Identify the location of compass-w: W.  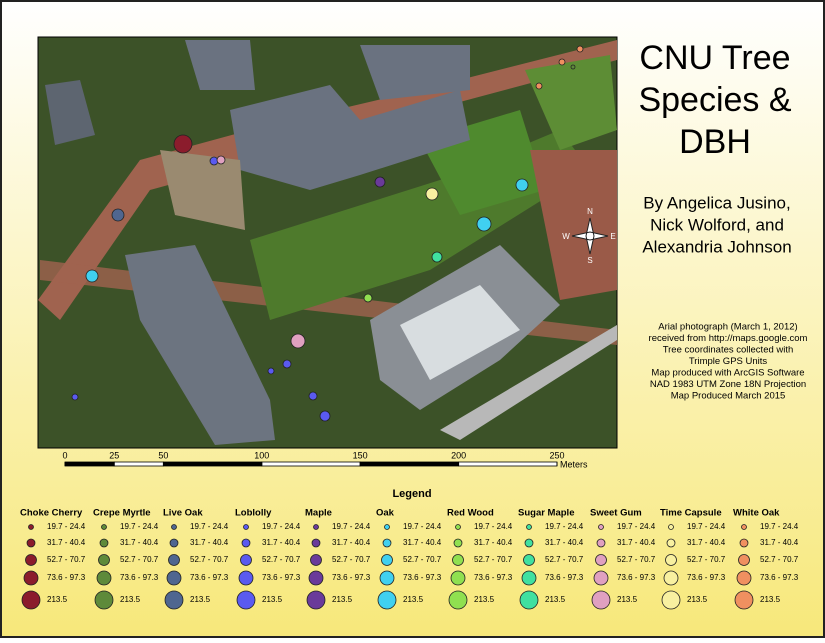
(566, 236).